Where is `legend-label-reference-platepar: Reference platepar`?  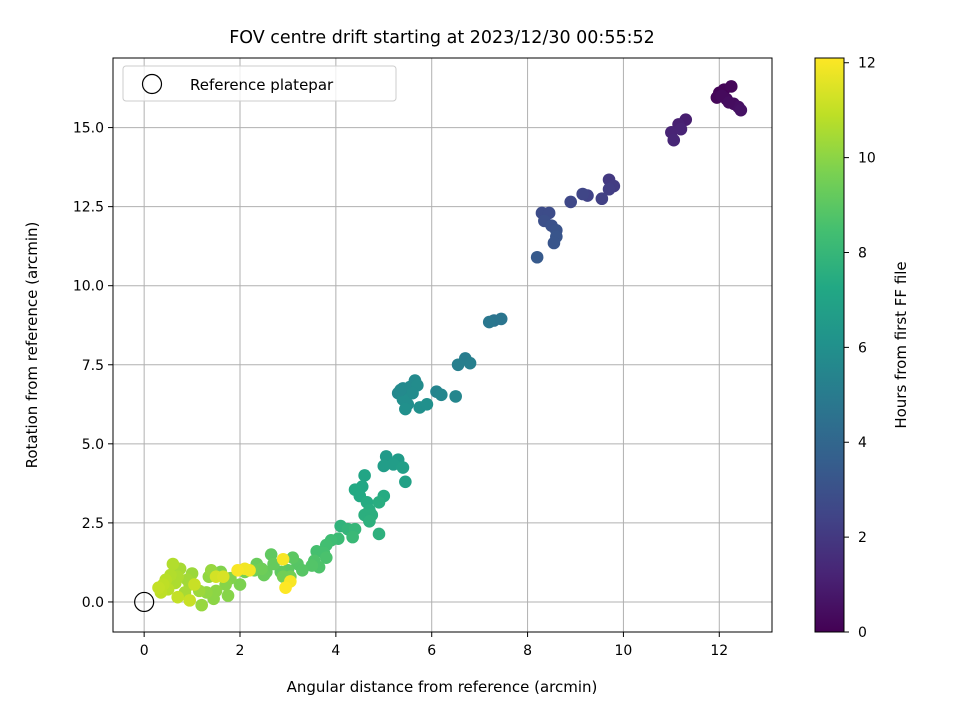
legend-label-reference-platepar: Reference platepar is located at coordinates (262, 85).